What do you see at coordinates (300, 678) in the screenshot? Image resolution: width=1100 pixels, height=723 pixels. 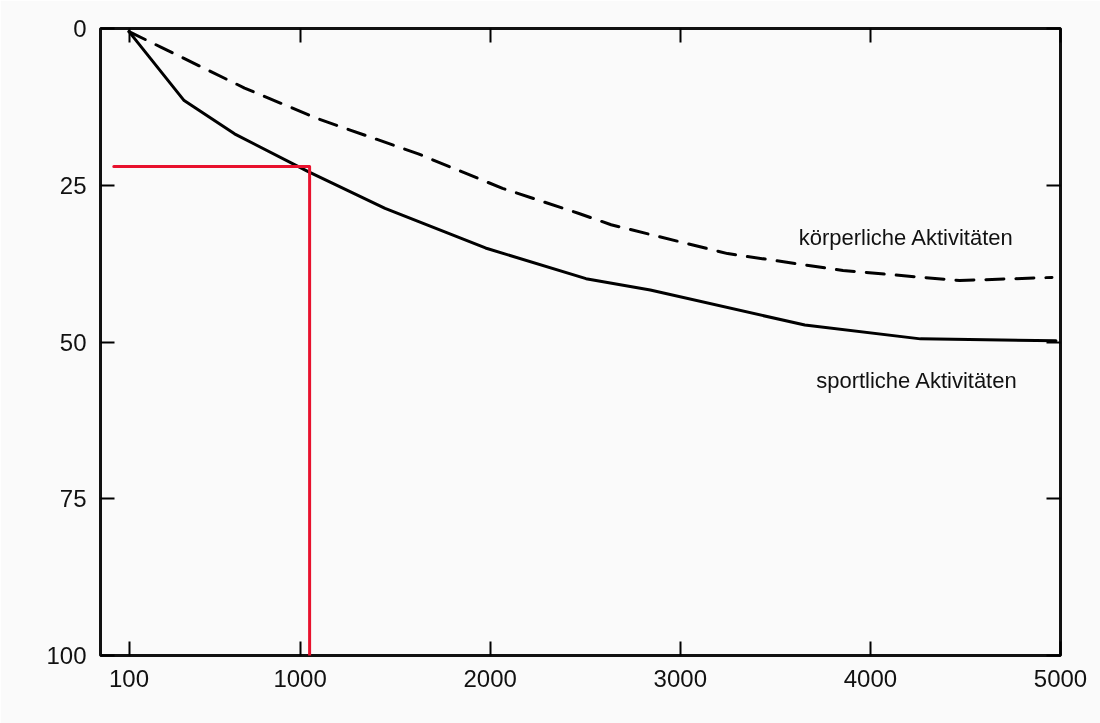 I see `x-tick-label: 1000` at bounding box center [300, 678].